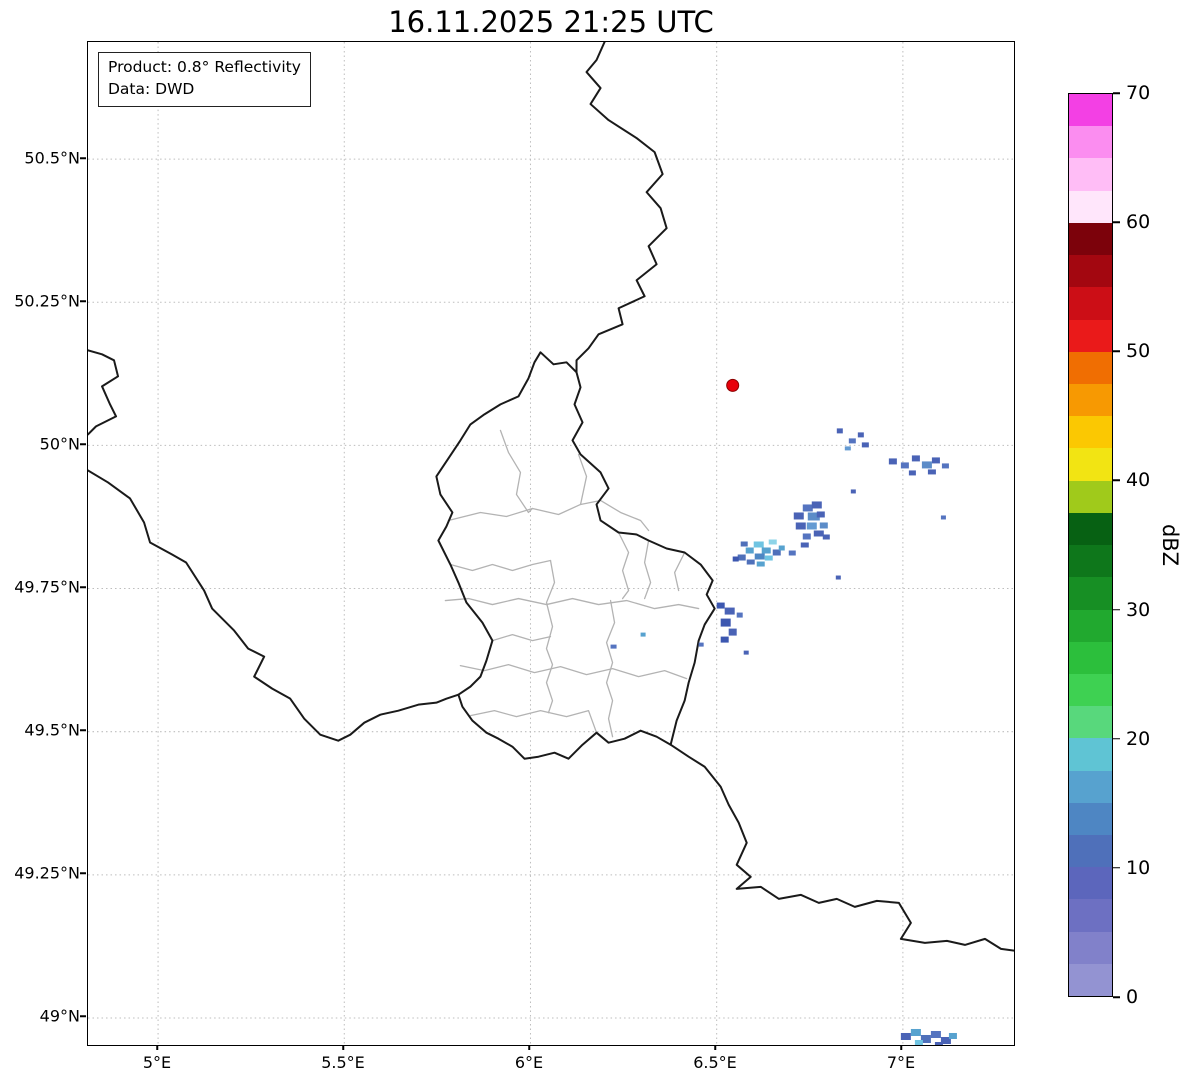 This screenshot has height=1081, width=1202. I want to click on y-tick-label: 49.75°N, so click(47, 587).